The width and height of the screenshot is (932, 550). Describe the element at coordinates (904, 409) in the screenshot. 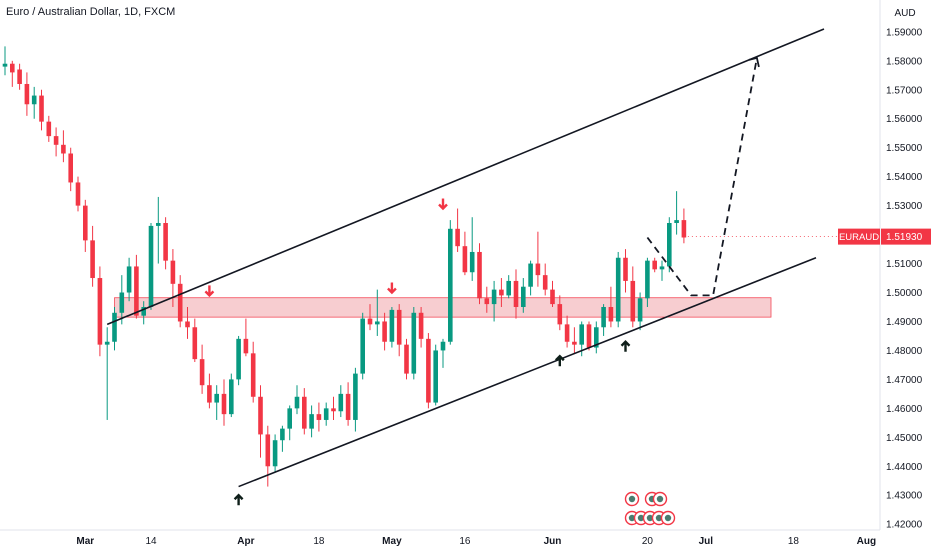

I see `y-tick-label: 1.46000` at that location.